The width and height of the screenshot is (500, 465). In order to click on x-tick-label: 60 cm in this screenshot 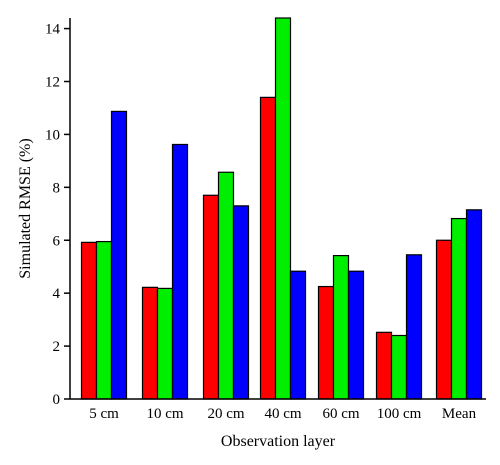, I will do `click(340, 414)`.